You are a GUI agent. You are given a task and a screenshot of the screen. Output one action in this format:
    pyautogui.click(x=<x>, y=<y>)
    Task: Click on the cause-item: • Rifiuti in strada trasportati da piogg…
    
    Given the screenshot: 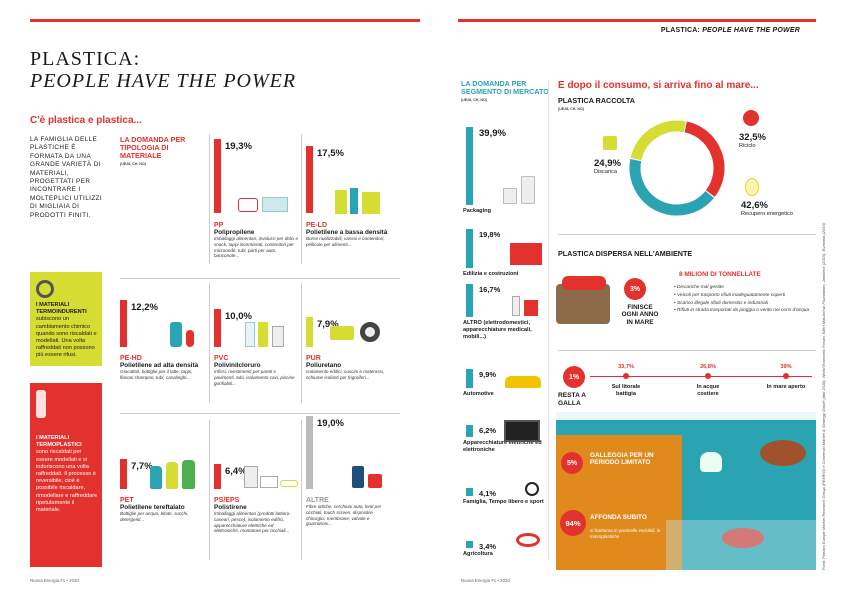 What is the action you would take?
    pyautogui.click(x=742, y=311)
    